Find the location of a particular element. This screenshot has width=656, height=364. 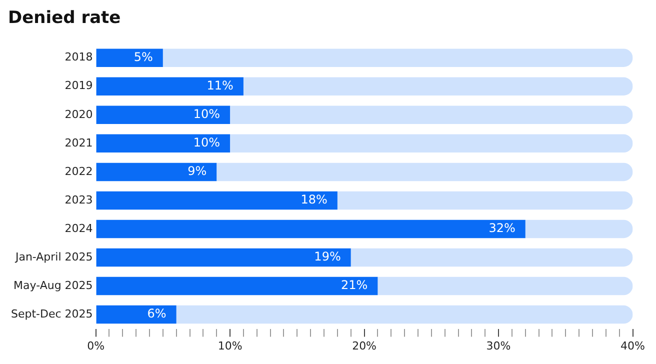

y-tick-label: Jan-April 2025 is located at coordinates (53, 257).